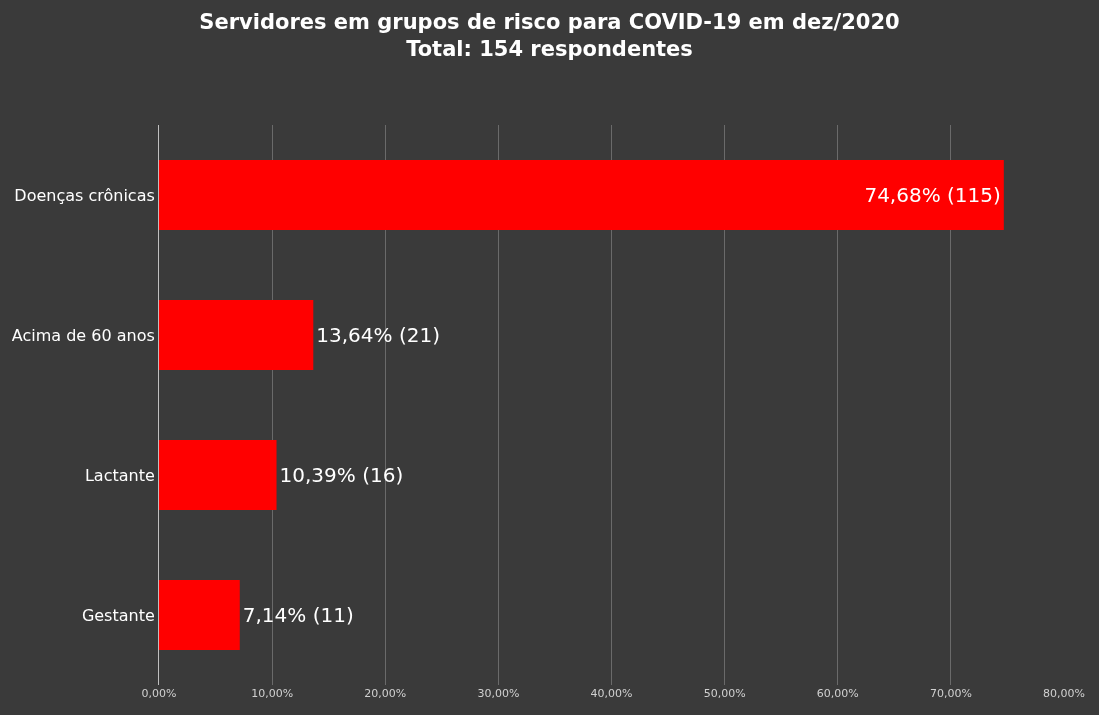 The image size is (1099, 715). Describe the element at coordinates (549, 48) in the screenshot. I see `chart-subtitle: Total: 154 respondentes` at that location.